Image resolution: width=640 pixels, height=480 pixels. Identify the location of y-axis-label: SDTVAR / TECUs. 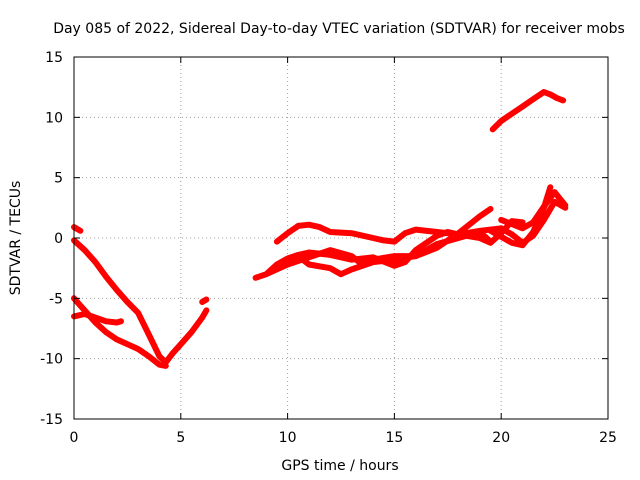
(16, 238).